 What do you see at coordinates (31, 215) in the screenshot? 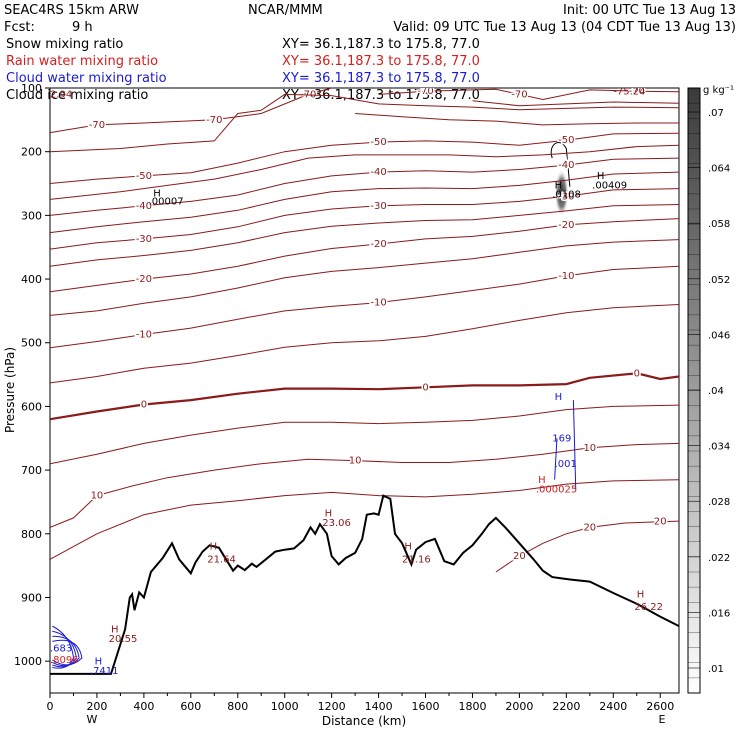
I see `y-tick-label: 300` at bounding box center [31, 215].